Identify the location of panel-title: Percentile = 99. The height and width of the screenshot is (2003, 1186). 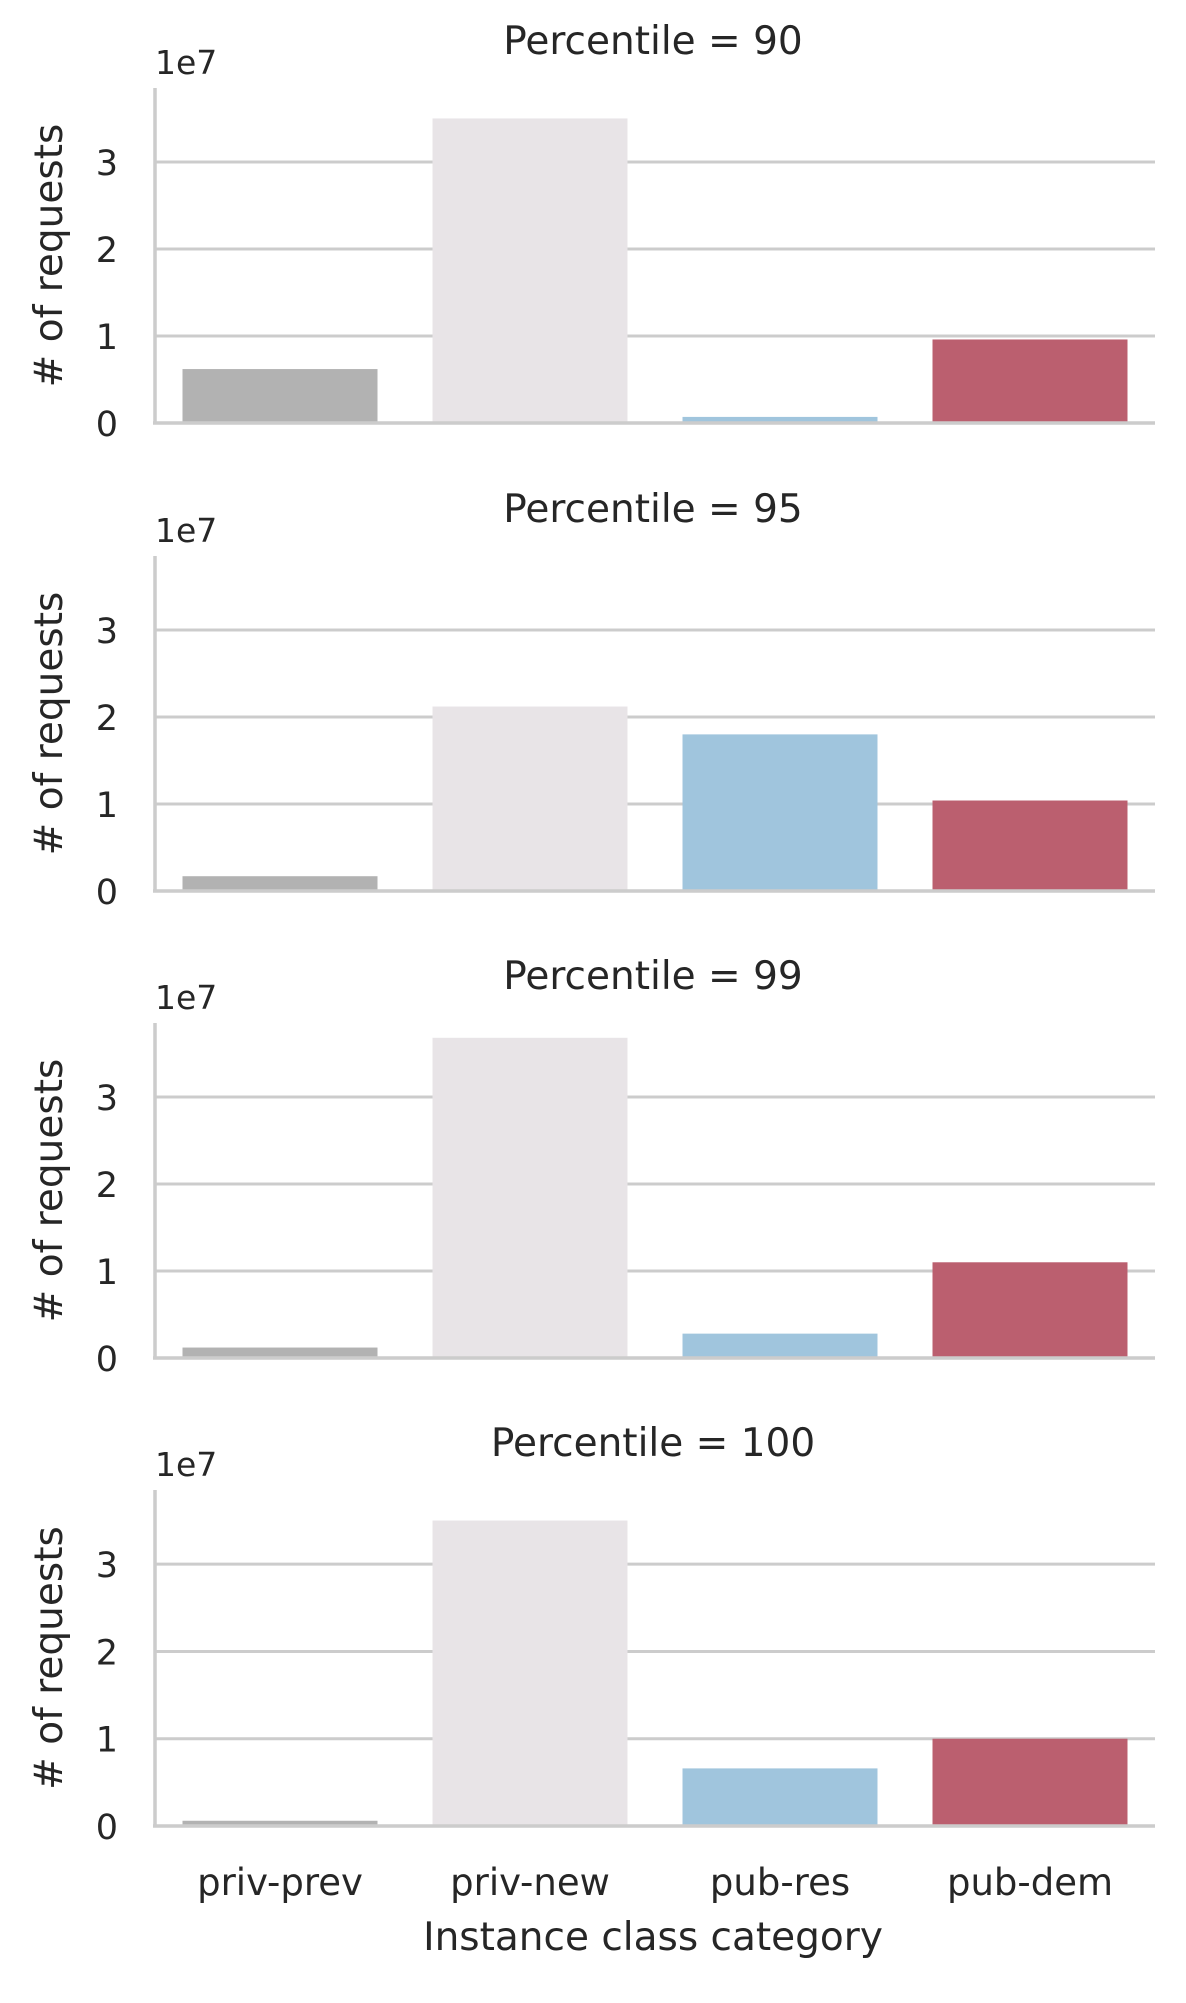
(653, 976).